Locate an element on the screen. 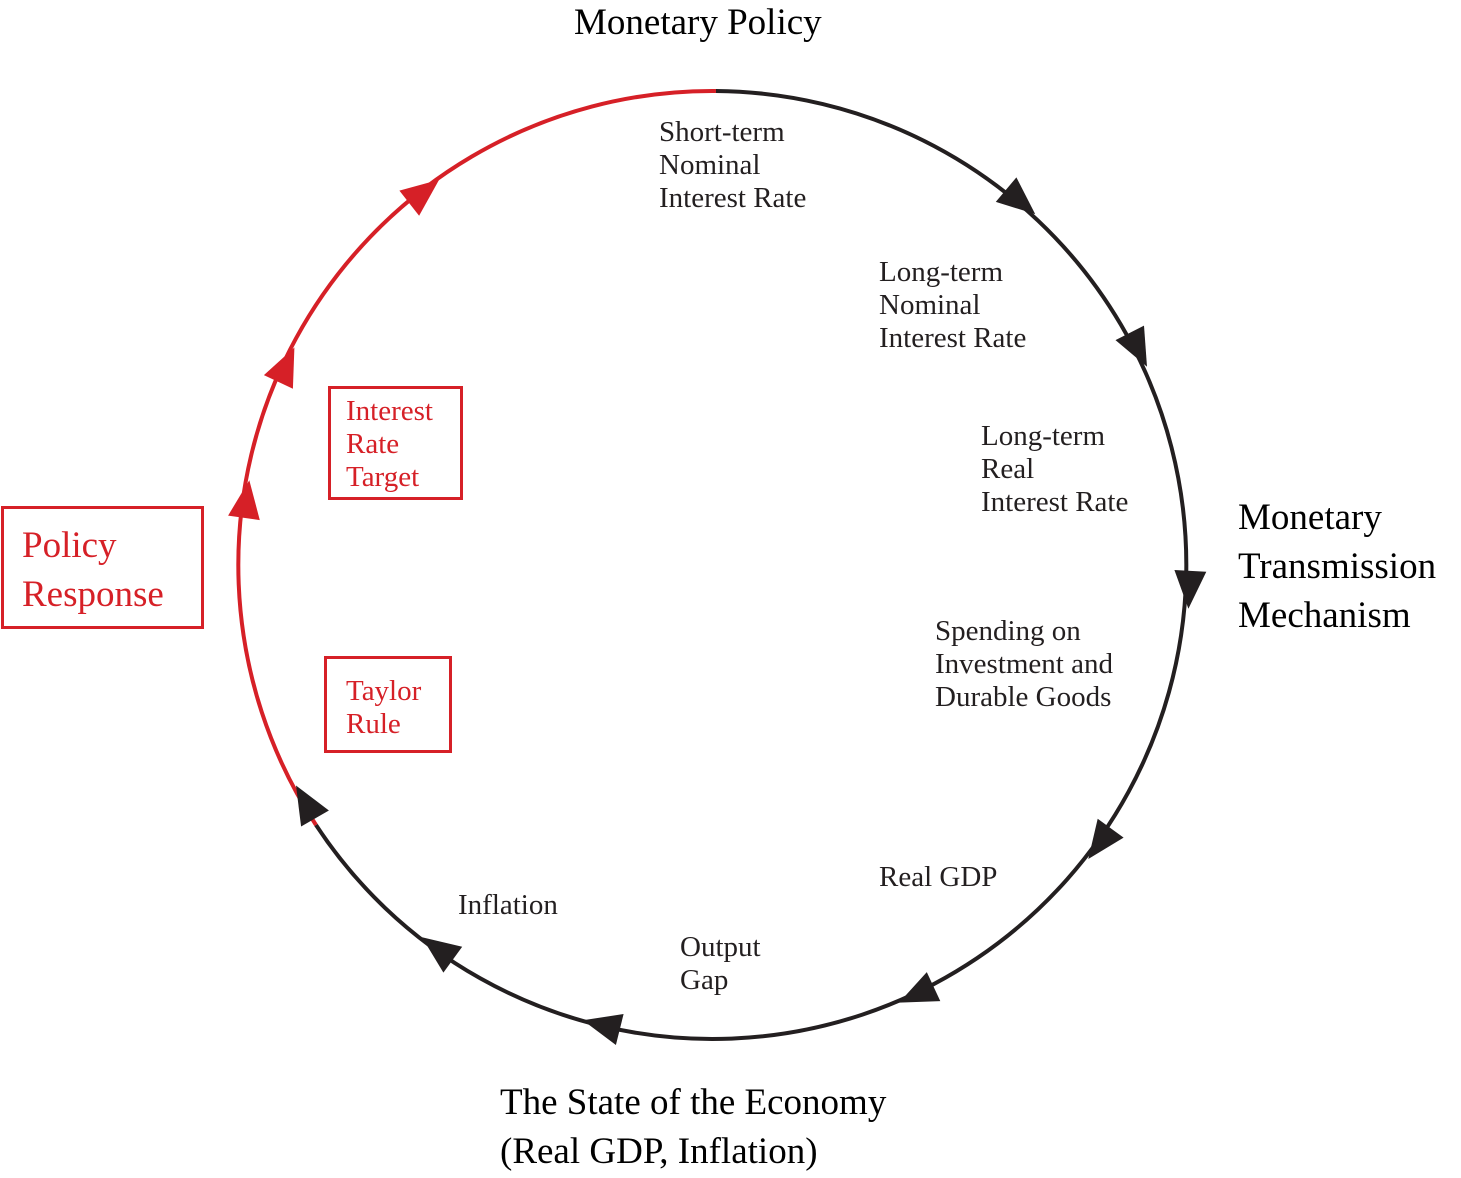 The image size is (1461, 1178). short-term-nominal-rate-label: Short-term Nominal Interest Rate is located at coordinates (732, 165).